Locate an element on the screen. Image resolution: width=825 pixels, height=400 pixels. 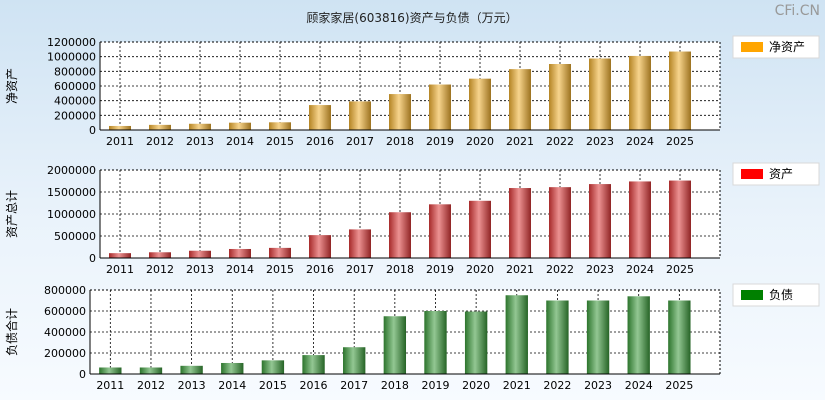
bar-2023 is located at coordinates (600, 94).